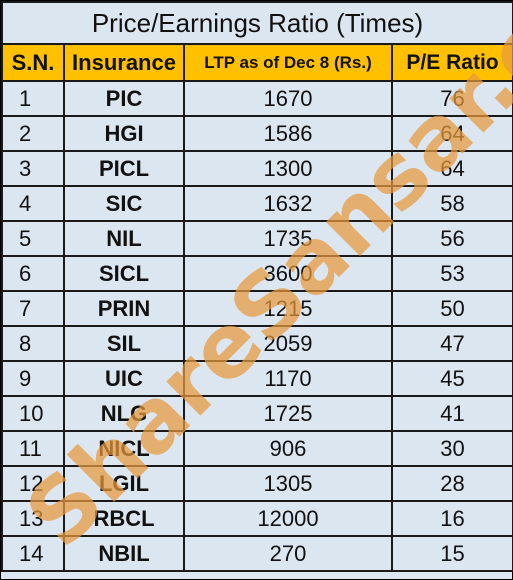  I want to click on cell-pe-ratio: 15, so click(451, 553).